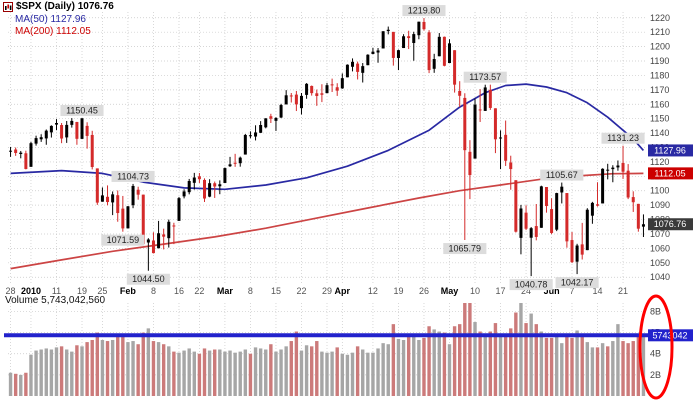 This screenshot has width=693, height=401. Describe the element at coordinates (659, 133) in the screenshot. I see `svg-text: 1140` at that location.